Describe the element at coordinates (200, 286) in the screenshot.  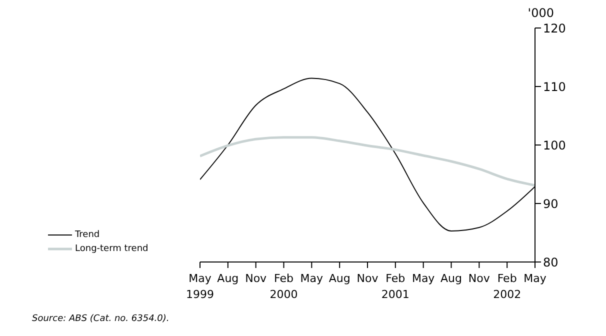
I see `x-tick-label: May 1999` at that location.